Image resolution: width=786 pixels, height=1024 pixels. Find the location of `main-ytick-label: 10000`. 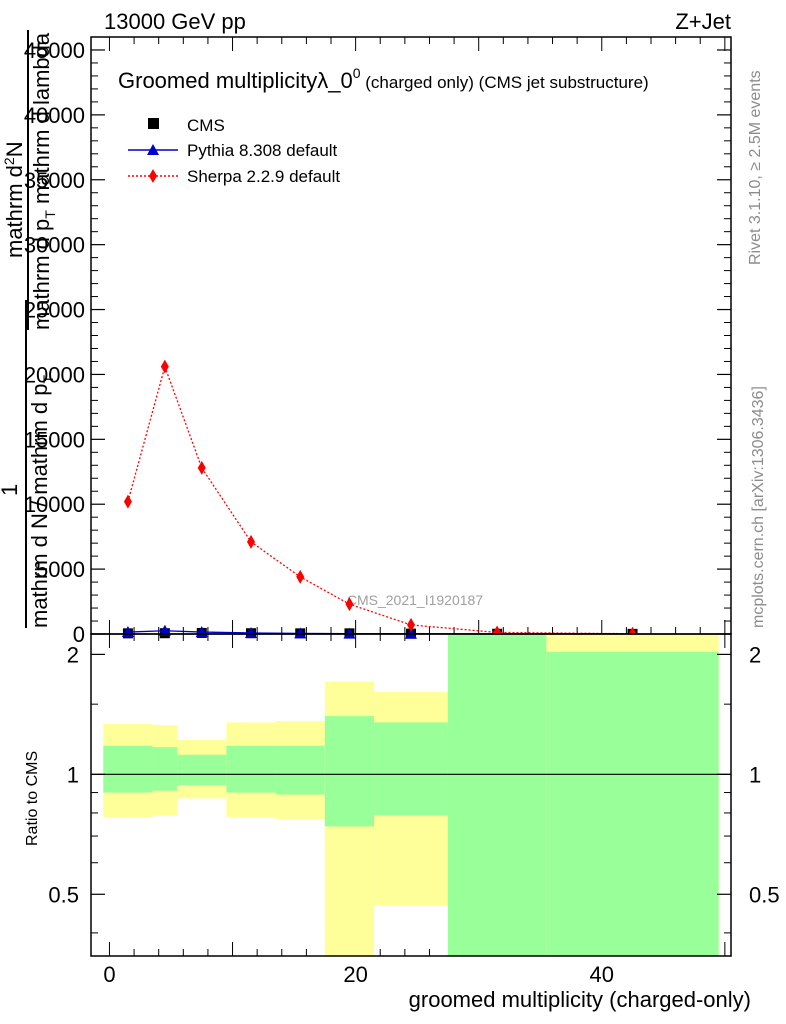

main-ytick-label: 10000 is located at coordinates (54, 504).